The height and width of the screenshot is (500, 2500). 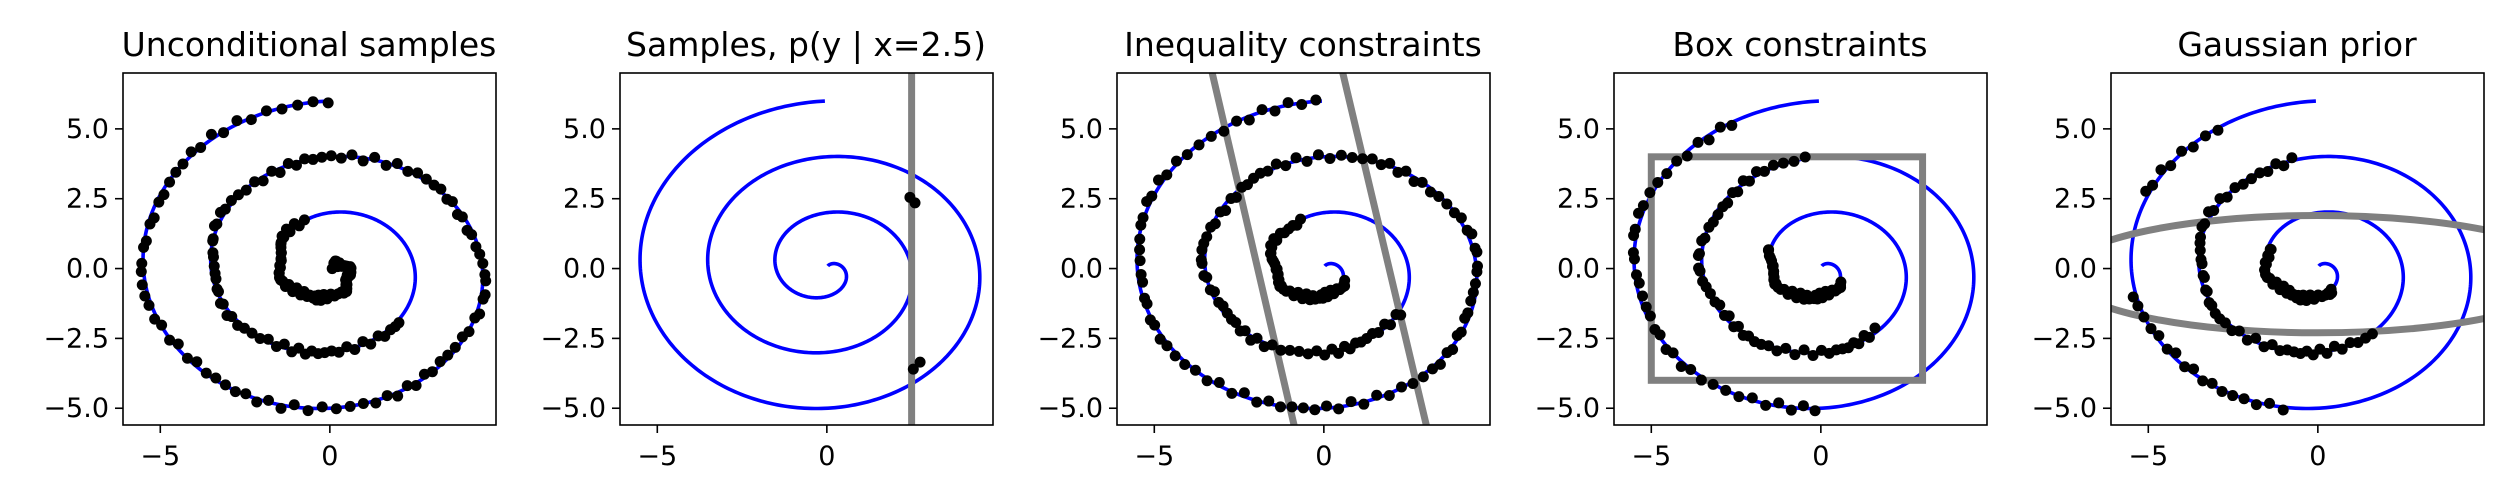 I want to click on y-tick-label: 2.5, so click(x=1578, y=199).